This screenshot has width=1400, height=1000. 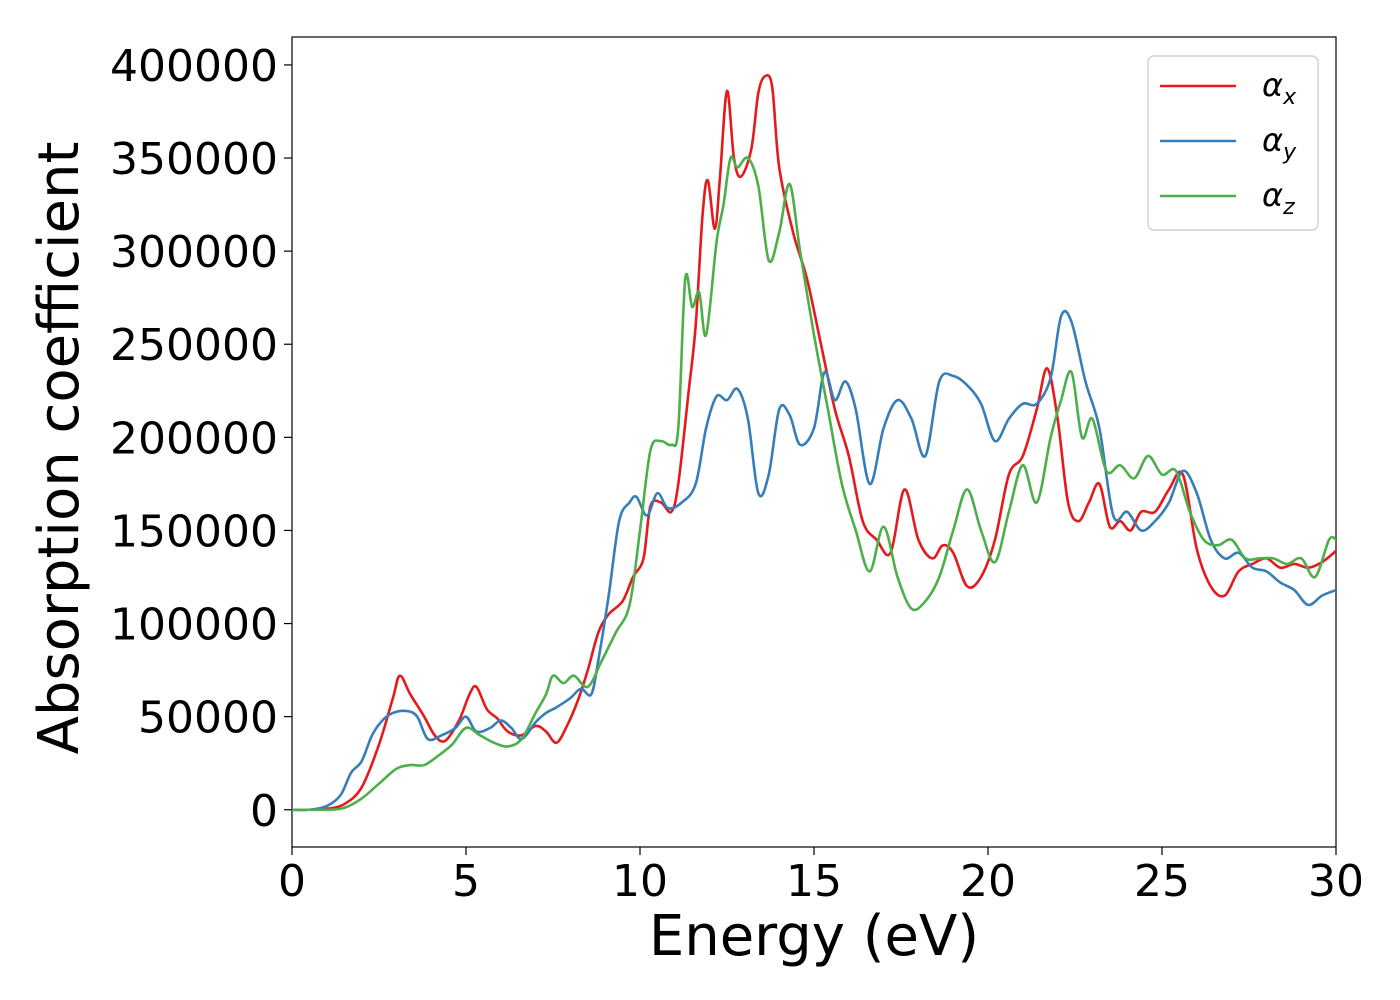 What do you see at coordinates (194, 531) in the screenshot?
I see `y-tick-label: 150000` at bounding box center [194, 531].